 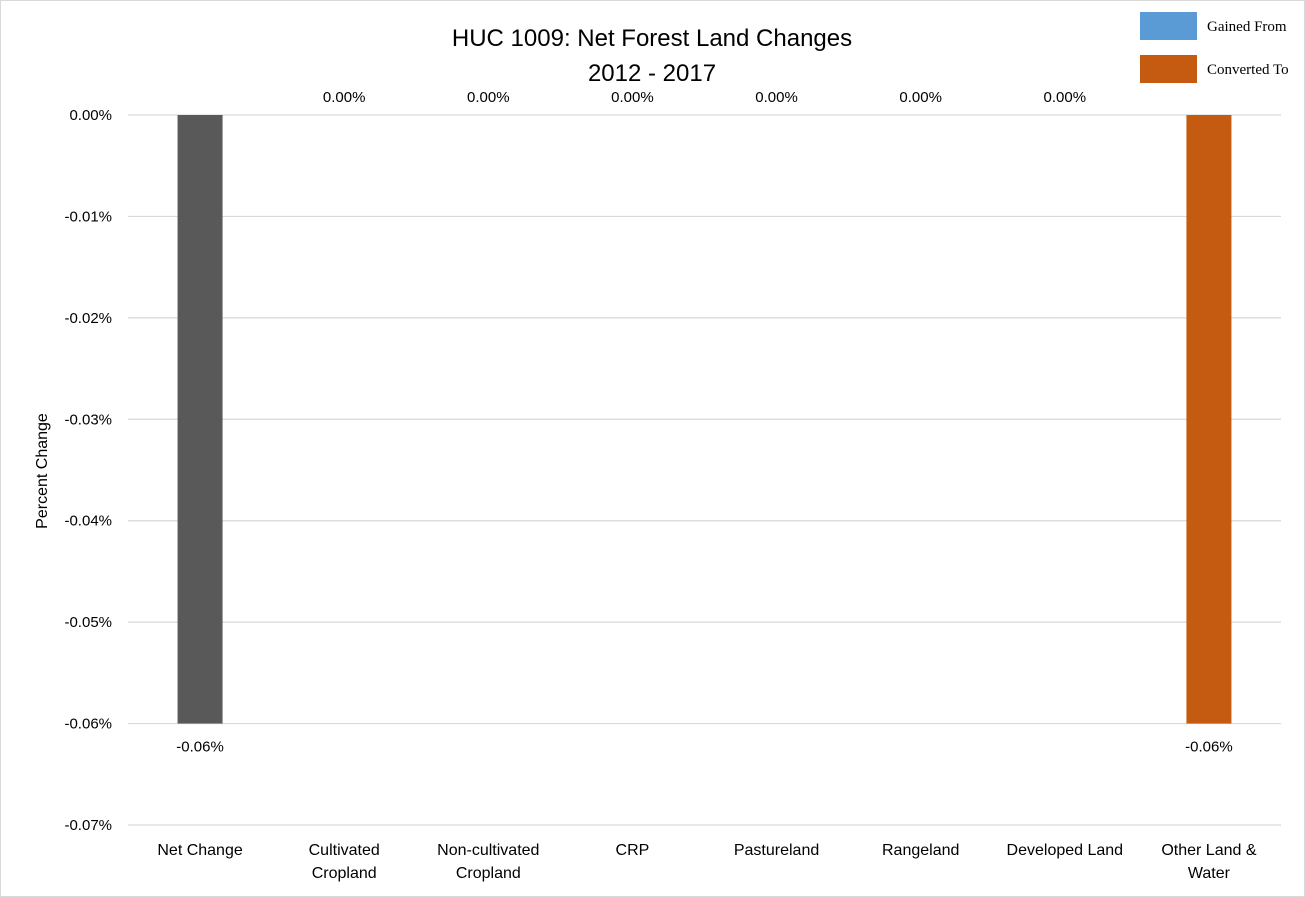 I want to click on legend-label-gained-from: Gained From, so click(x=1247, y=27).